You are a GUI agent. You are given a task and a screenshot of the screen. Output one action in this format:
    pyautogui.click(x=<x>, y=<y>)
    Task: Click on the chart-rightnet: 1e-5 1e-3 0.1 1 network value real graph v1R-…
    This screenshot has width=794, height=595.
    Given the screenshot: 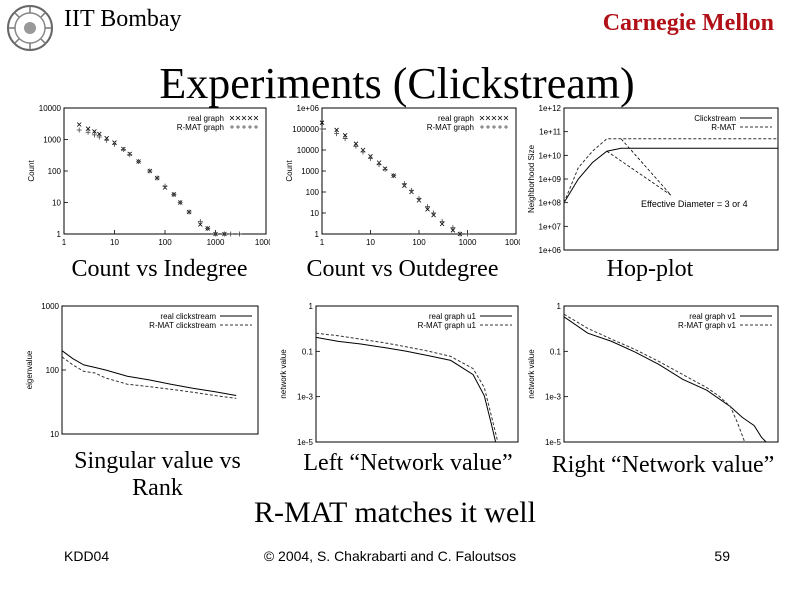 What is the action you would take?
    pyautogui.click(x=653, y=374)
    